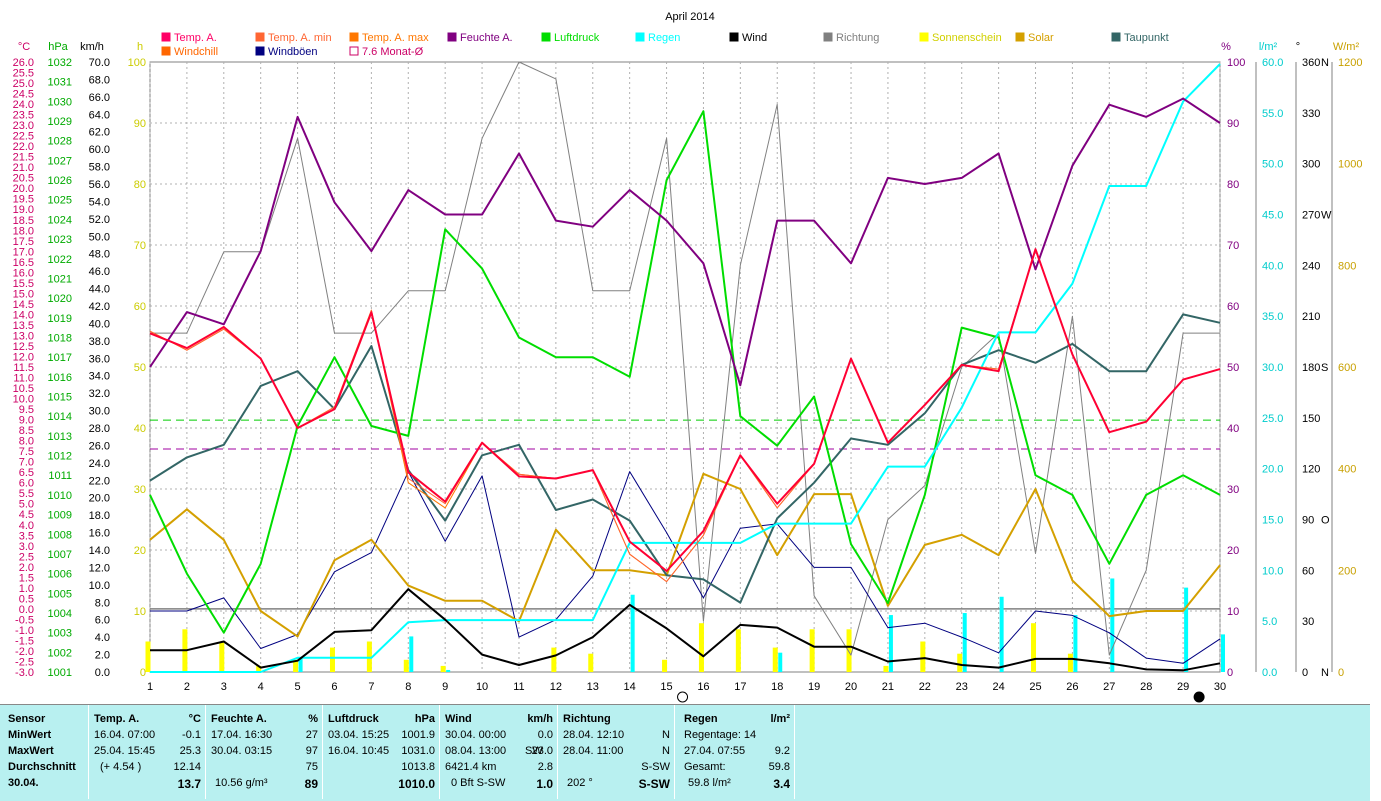 This screenshot has width=1381, height=801. I want to click on humidity-min-time: 17.04. 16:30, so click(242, 735).